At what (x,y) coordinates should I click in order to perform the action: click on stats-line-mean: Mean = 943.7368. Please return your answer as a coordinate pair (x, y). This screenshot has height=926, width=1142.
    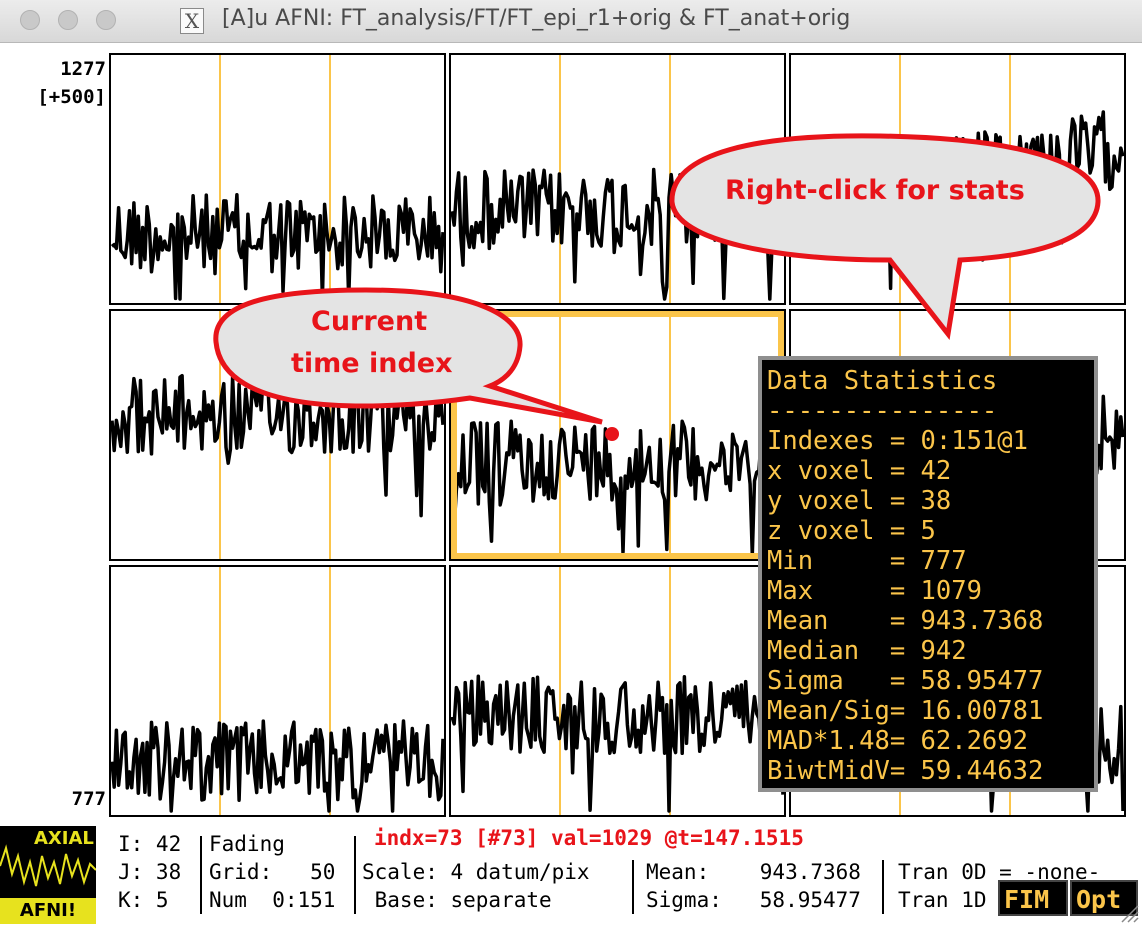
    Looking at the image, I should click on (905, 621).